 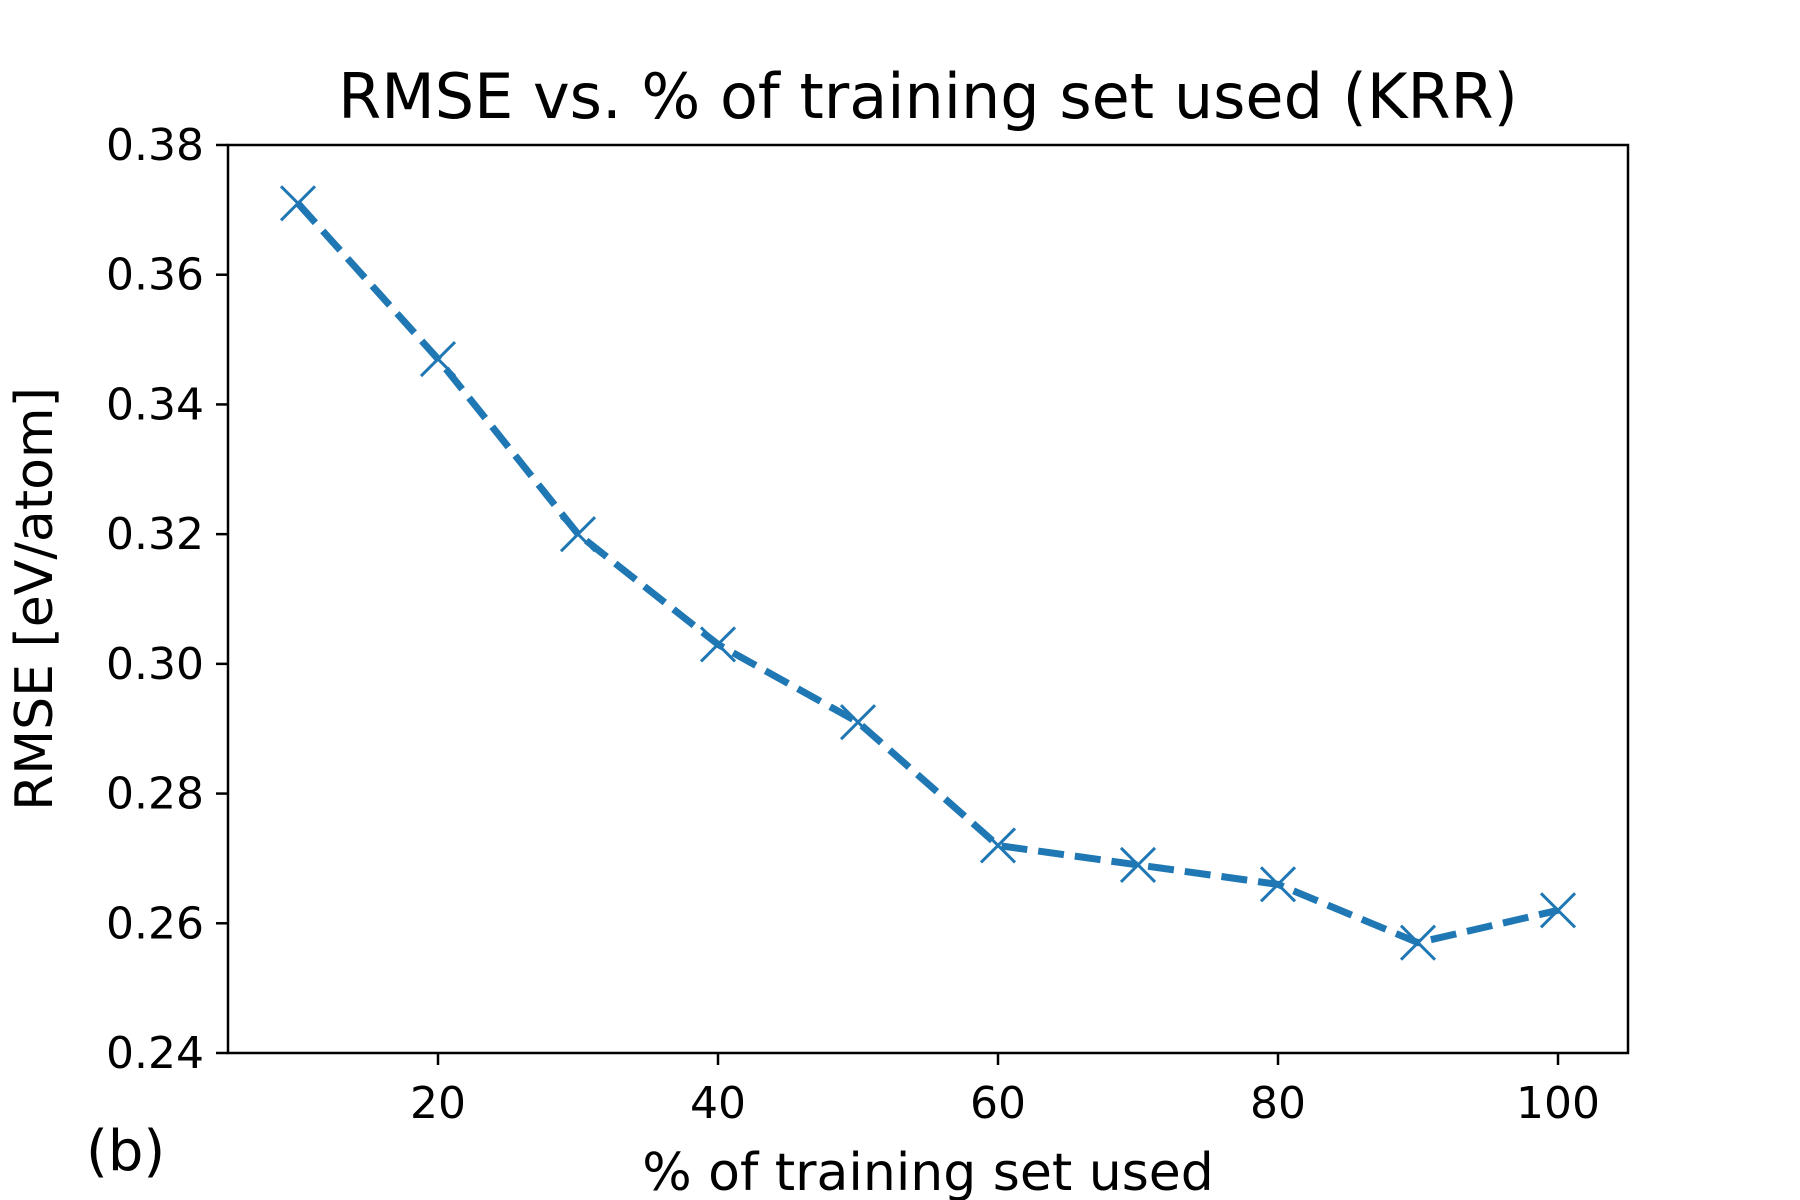 What do you see at coordinates (155, 1053) in the screenshot?
I see `y-tick-label: 0.24` at bounding box center [155, 1053].